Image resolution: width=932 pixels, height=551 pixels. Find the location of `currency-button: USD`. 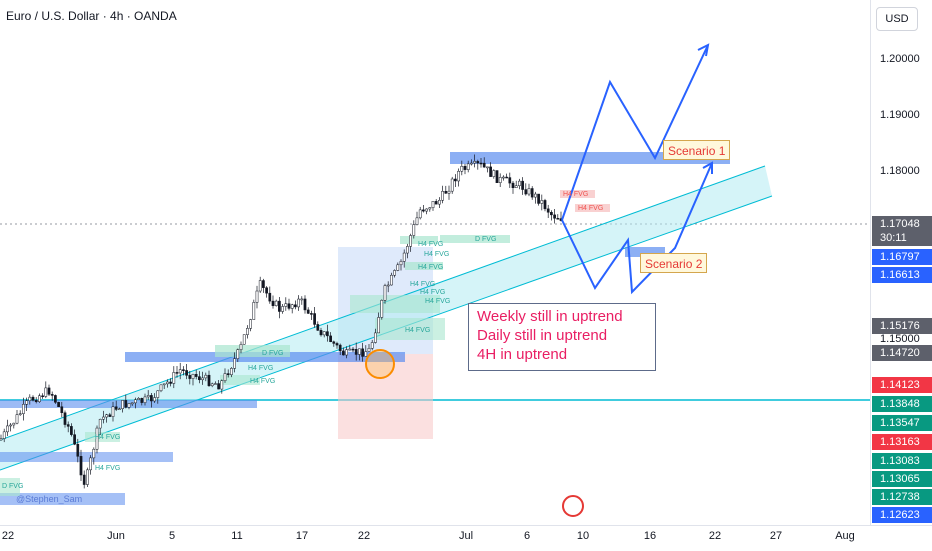

currency-button: USD is located at coordinates (897, 19).